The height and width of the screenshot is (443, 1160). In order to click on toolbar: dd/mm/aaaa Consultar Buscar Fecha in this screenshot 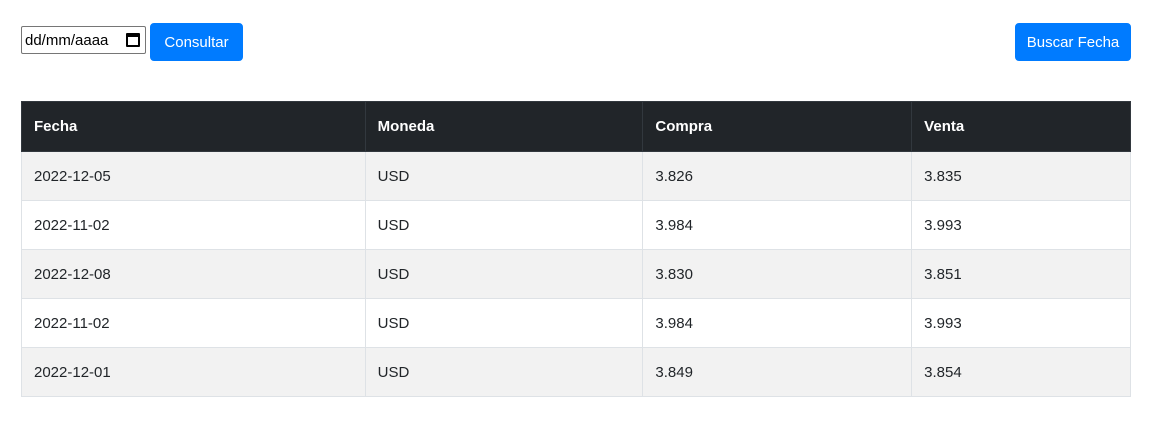, I will do `click(576, 42)`.